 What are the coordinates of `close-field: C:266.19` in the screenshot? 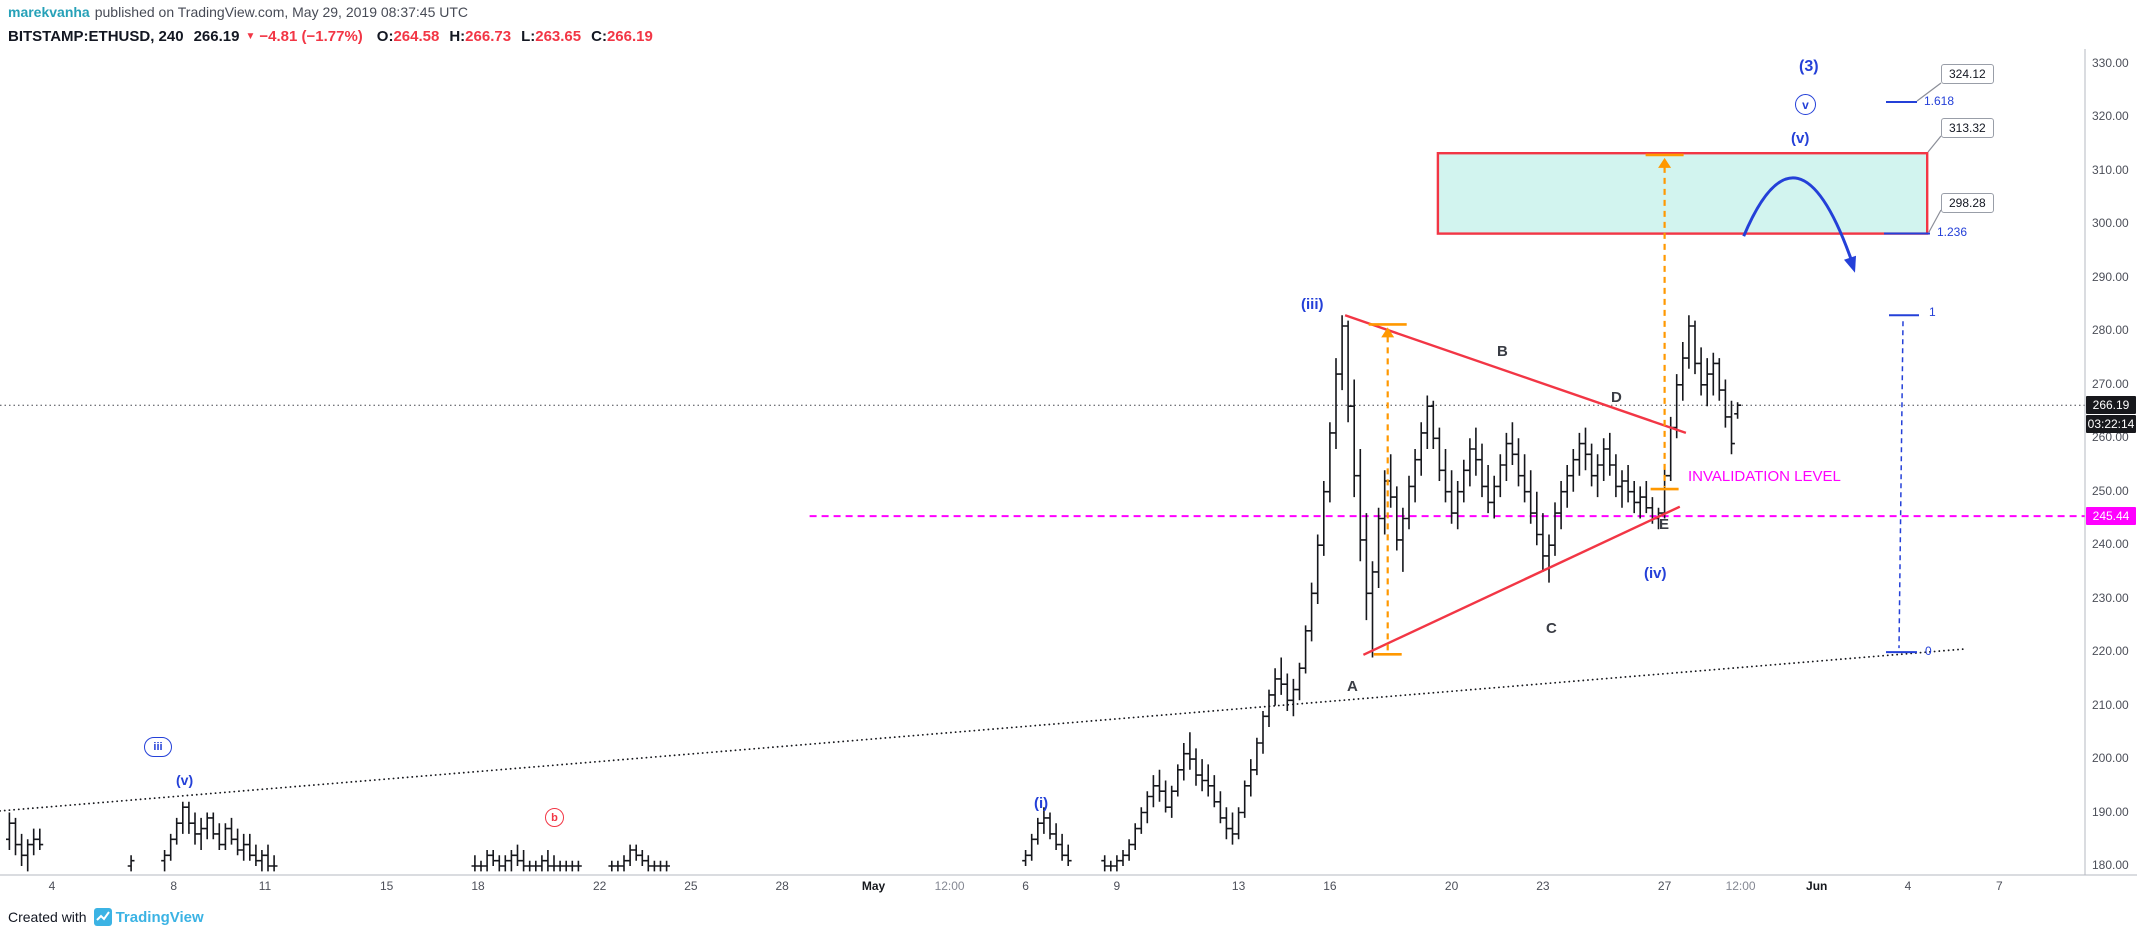 It's located at (622, 36).